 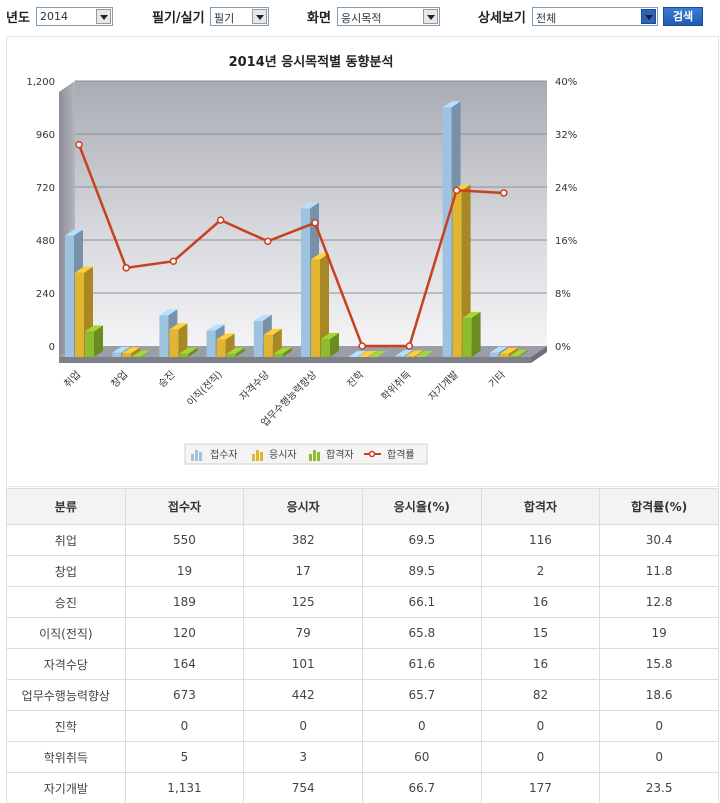 What do you see at coordinates (74, 16) in the screenshot?
I see `year-select: 2014` at bounding box center [74, 16].